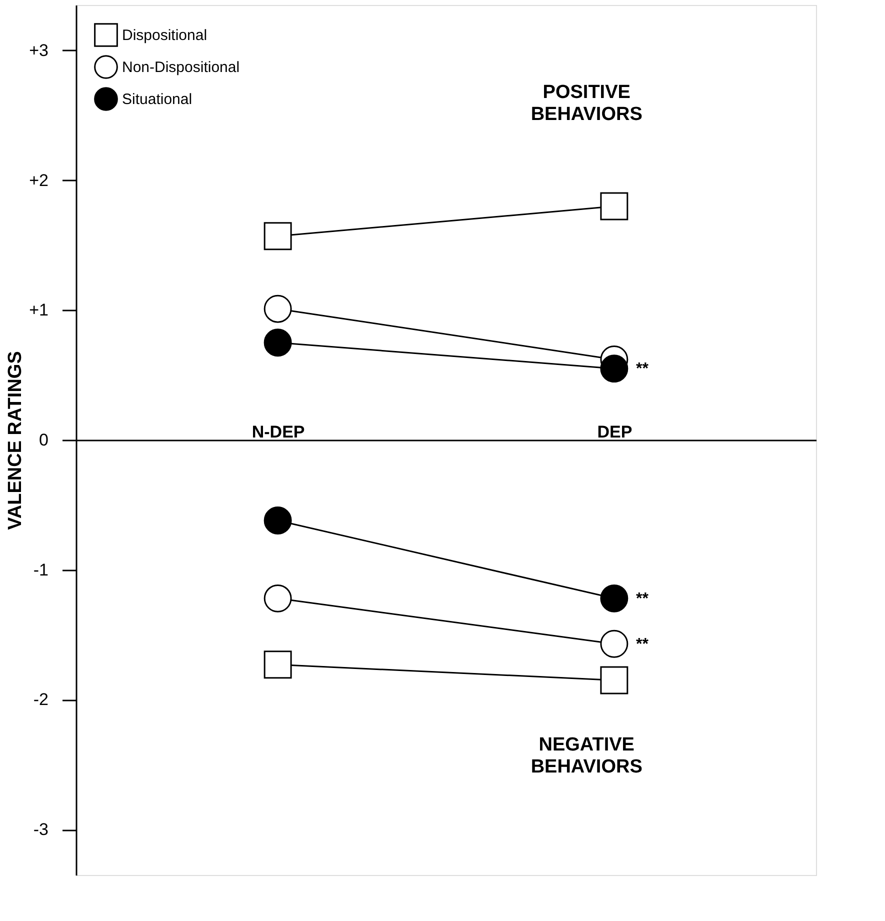 This screenshot has height=921, width=885. I want to click on y-tick-label: +2, so click(38, 180).